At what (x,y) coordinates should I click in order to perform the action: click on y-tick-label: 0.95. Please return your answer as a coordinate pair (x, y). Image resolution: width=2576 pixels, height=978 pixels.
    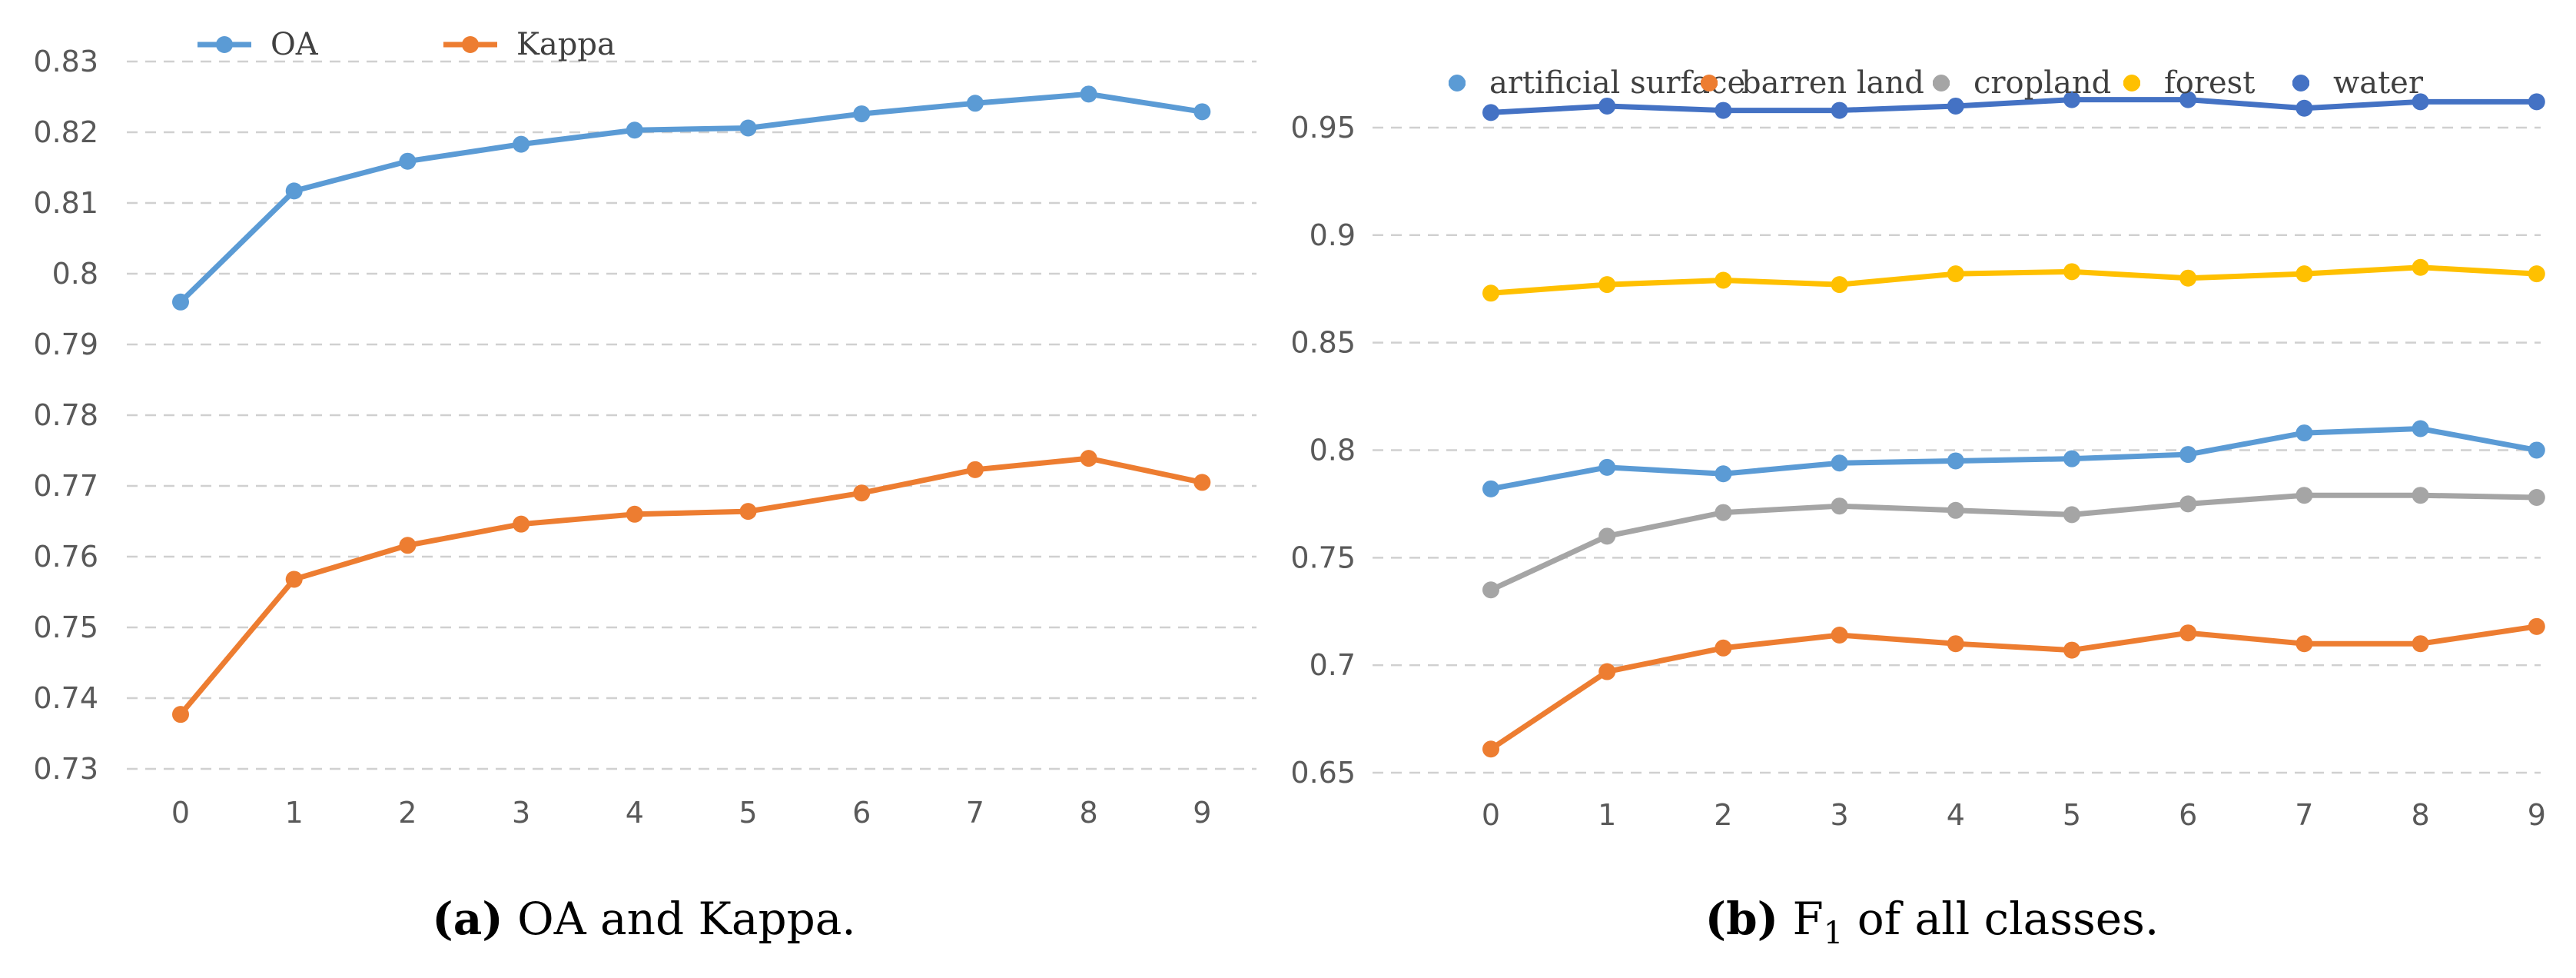
    Looking at the image, I should click on (1323, 128).